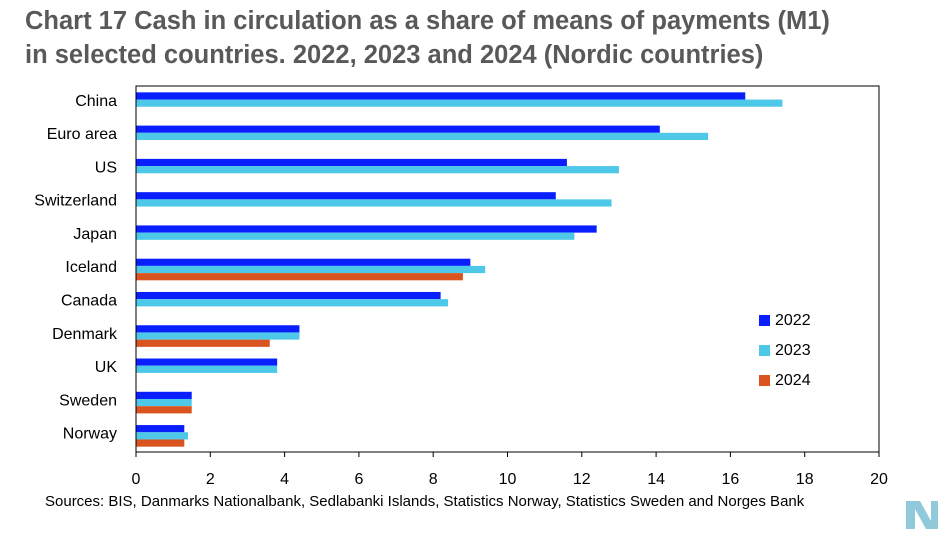 This screenshot has width=948, height=537. Describe the element at coordinates (374, 203) in the screenshot. I see `bar-switzerland-2023` at that location.